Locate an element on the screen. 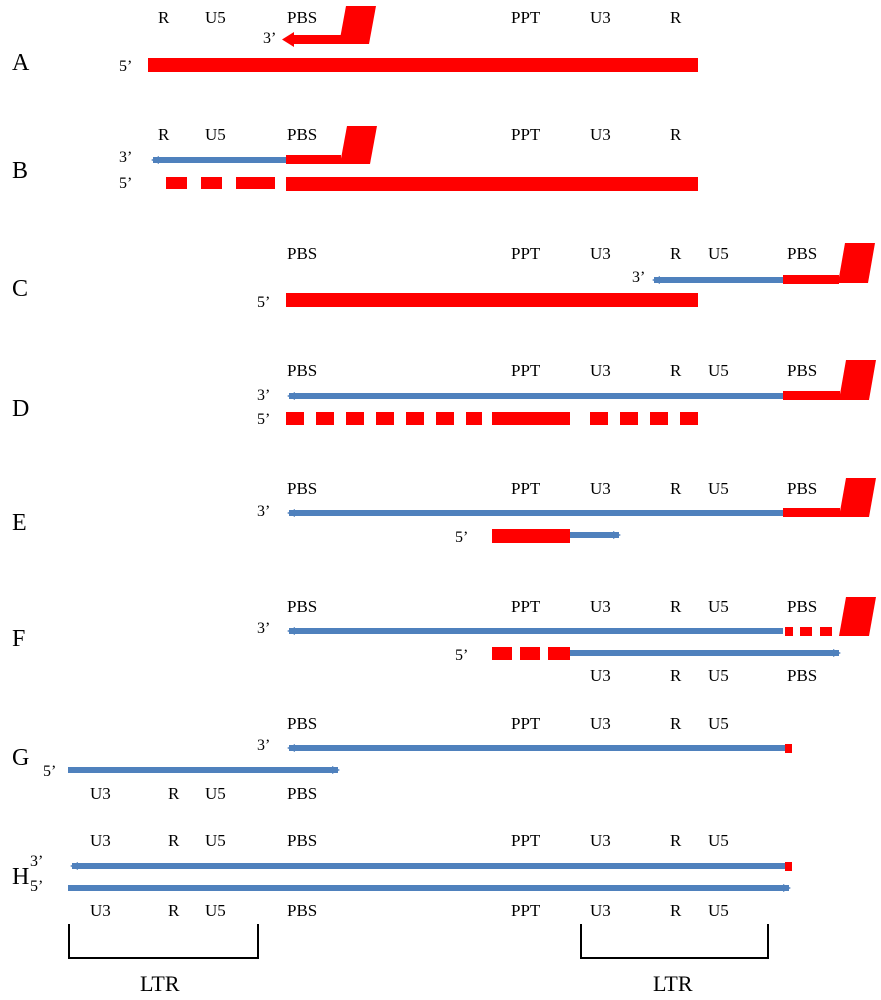 The width and height of the screenshot is (881, 1000). row-b: B R U5 PBS PPT U3 R 3’ 5’ is located at coordinates (355, 158).